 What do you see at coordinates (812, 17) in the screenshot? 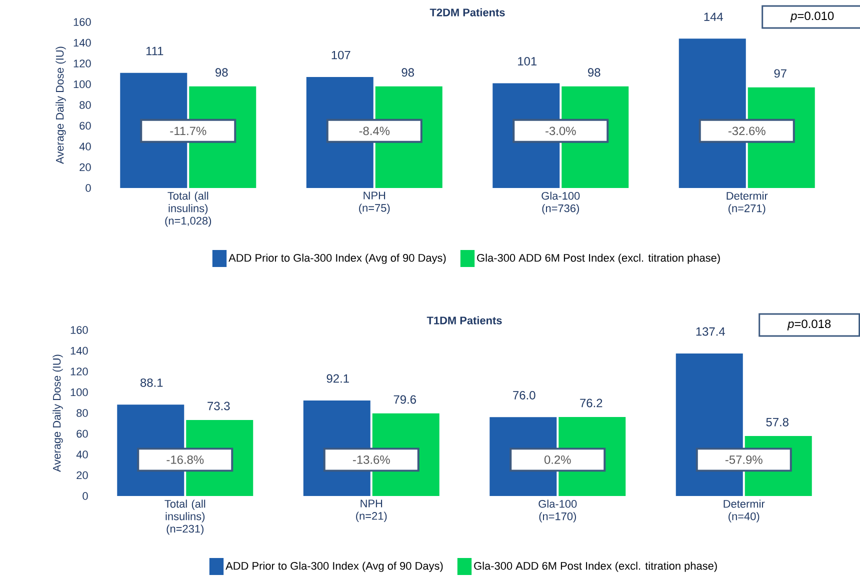
I see `annotation: p=0.010` at bounding box center [812, 17].